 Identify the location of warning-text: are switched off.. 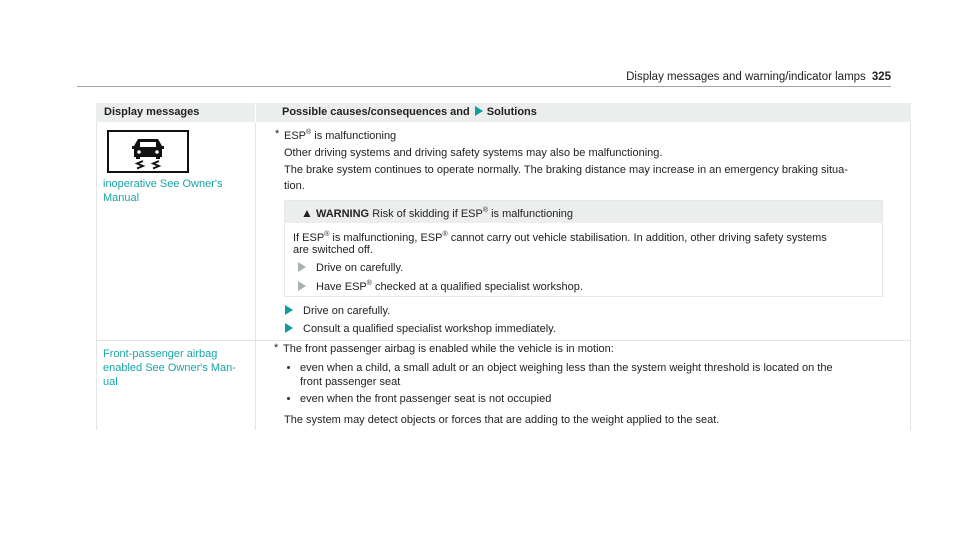
(333, 250).